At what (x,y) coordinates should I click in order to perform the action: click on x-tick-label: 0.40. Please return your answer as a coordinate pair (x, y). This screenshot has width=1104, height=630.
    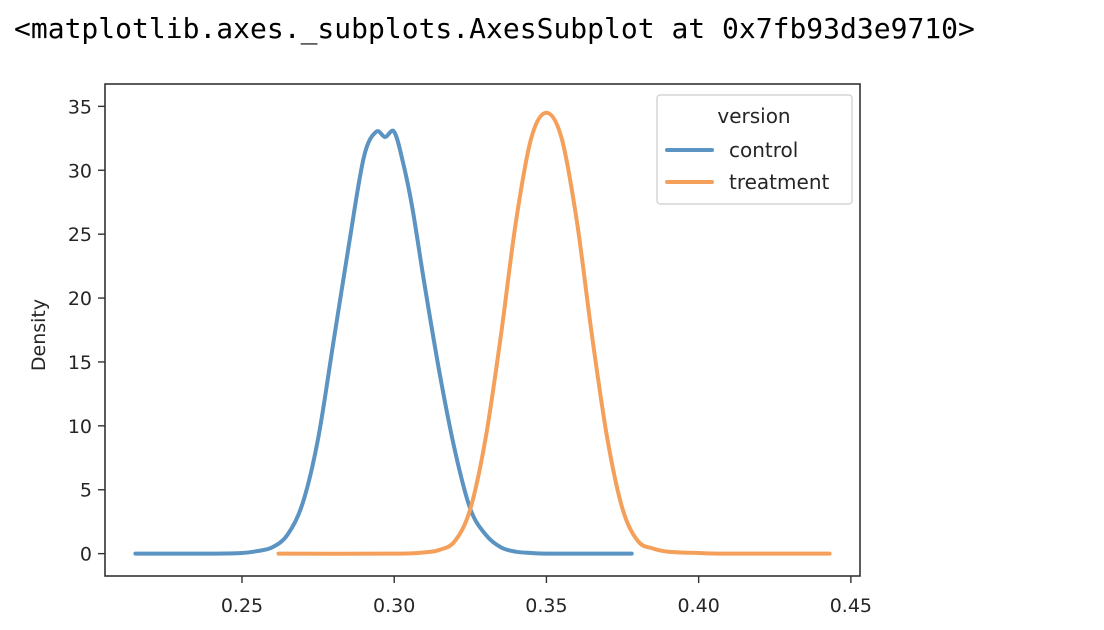
    Looking at the image, I should click on (698, 606).